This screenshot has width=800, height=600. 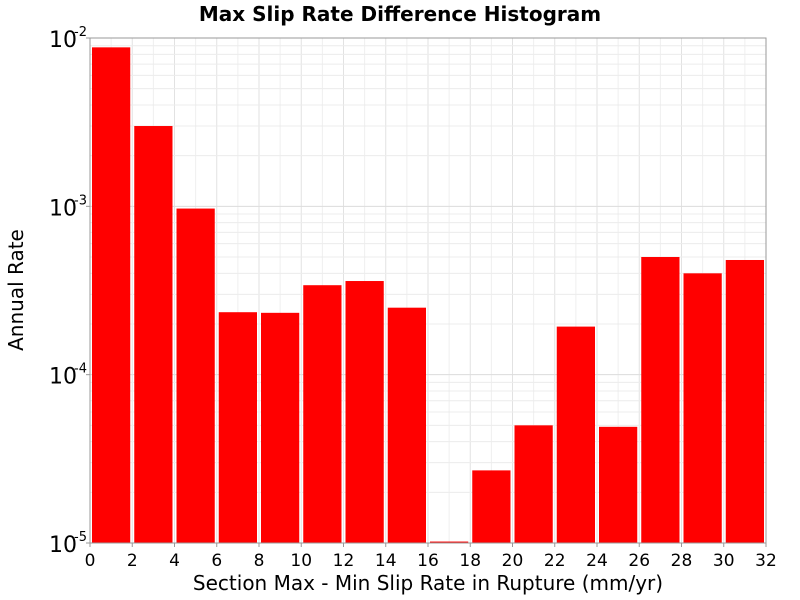 I want to click on chart-title: Max Slip Rate Difference Histogram, so click(x=400, y=14).